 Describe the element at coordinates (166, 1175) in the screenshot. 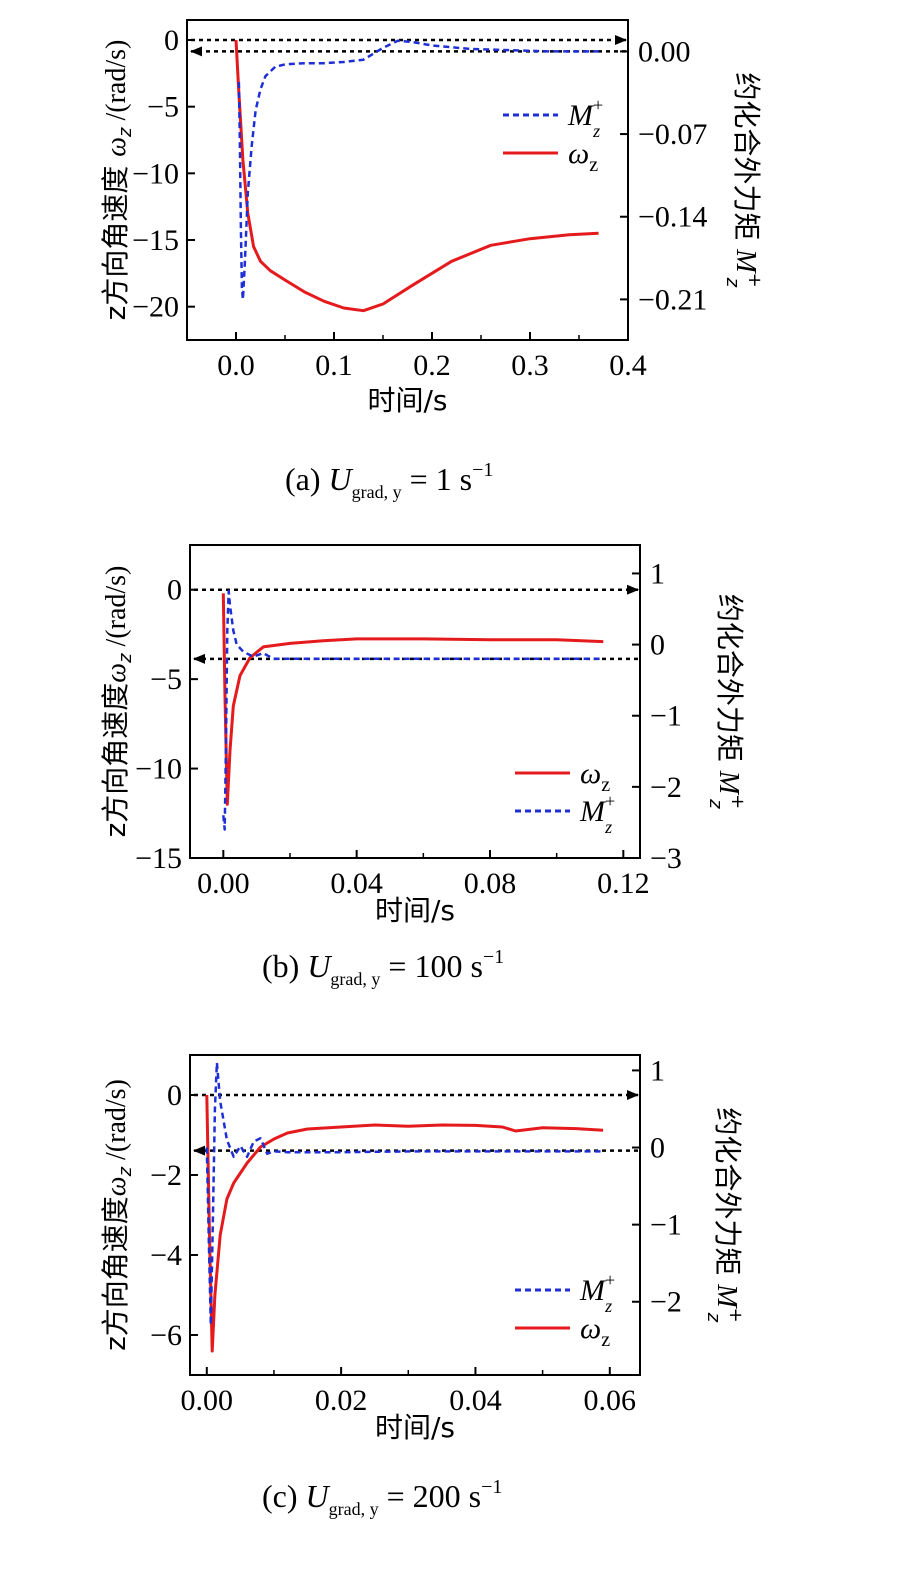

I see `y-left-tick-label: −2` at that location.